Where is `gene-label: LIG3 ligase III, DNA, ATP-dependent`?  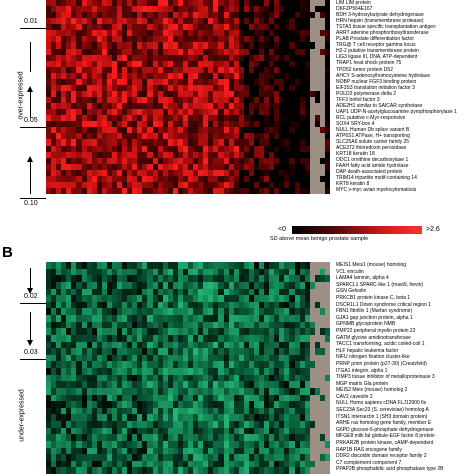
gene-label: LIG3 ligase III, DNA, ATP-dependent is located at coordinates (377, 57).